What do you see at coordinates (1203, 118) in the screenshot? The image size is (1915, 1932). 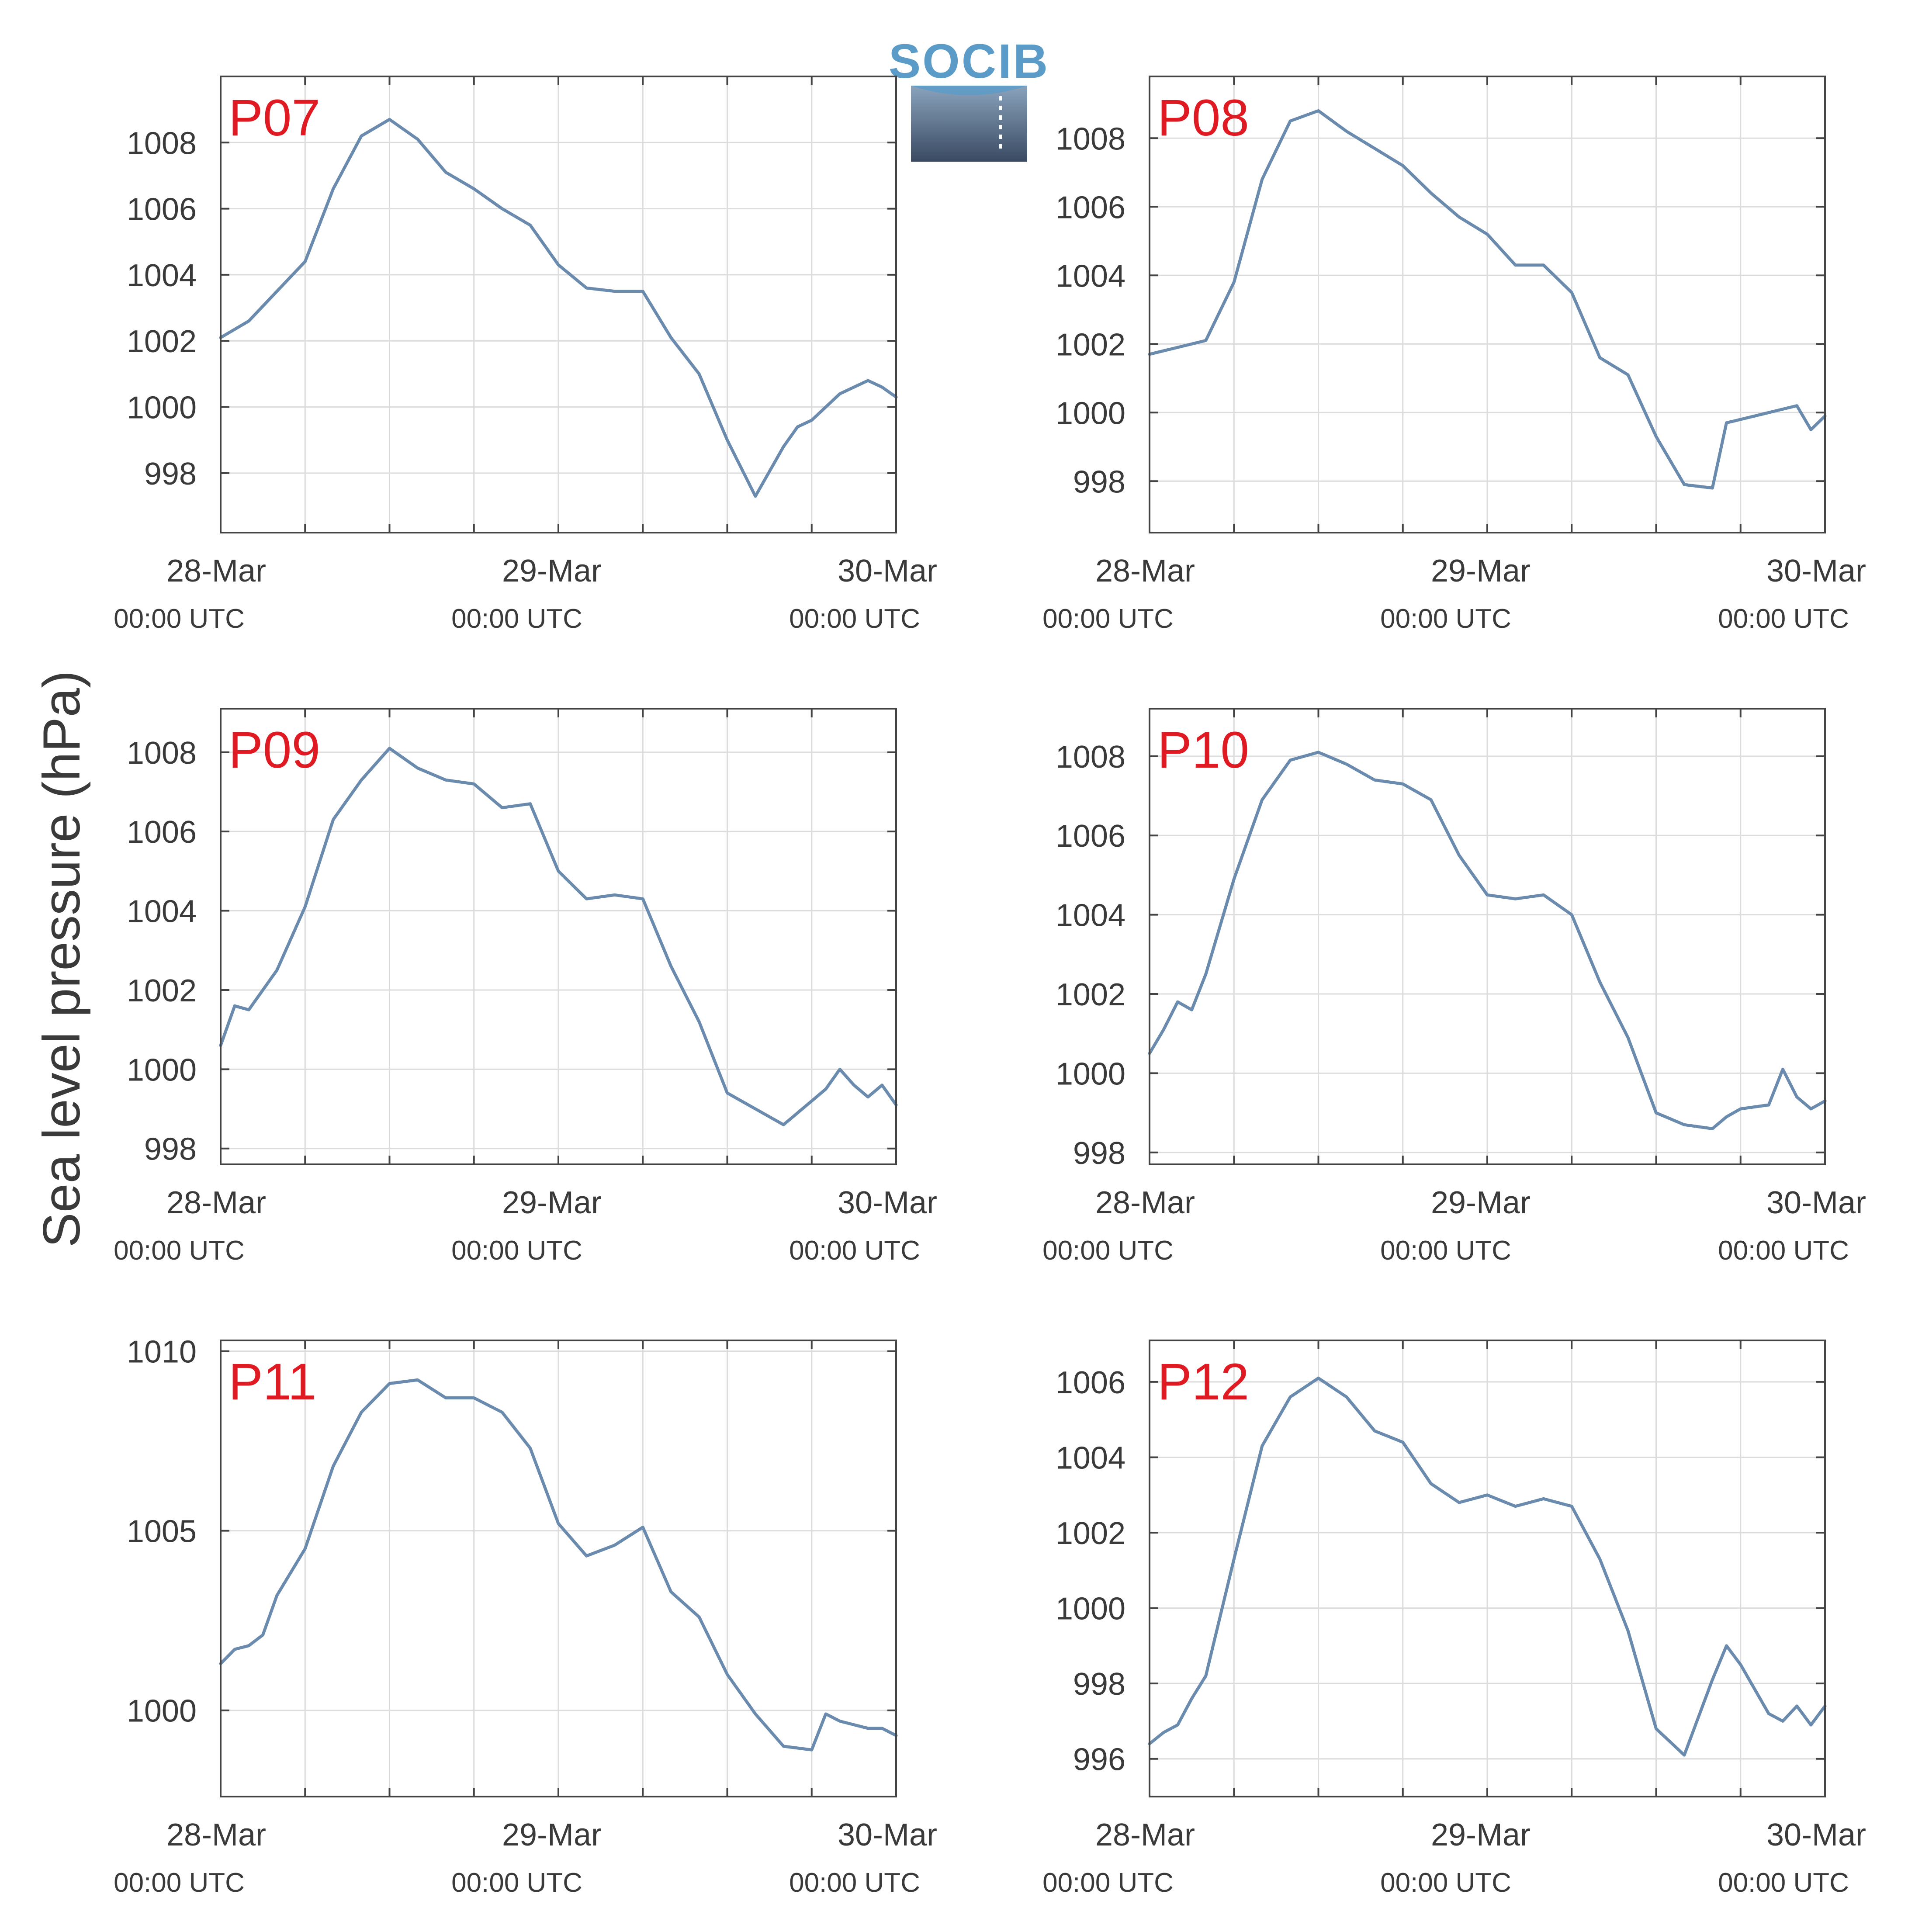 I see `station-label: P08` at bounding box center [1203, 118].